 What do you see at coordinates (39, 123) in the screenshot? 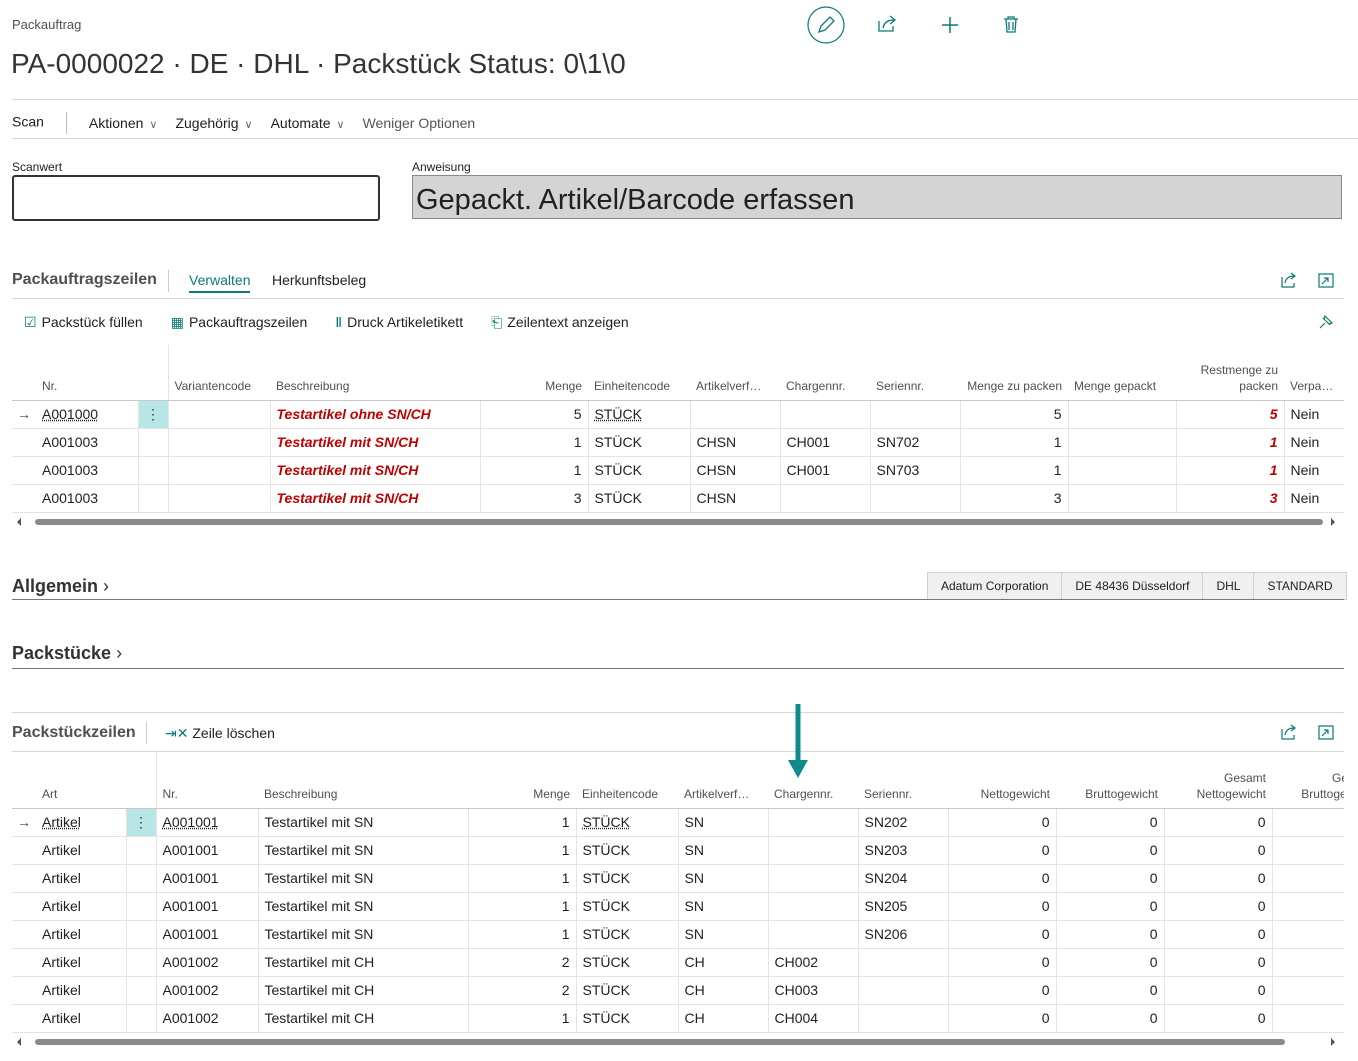
I see `action-button: Scan` at bounding box center [39, 123].